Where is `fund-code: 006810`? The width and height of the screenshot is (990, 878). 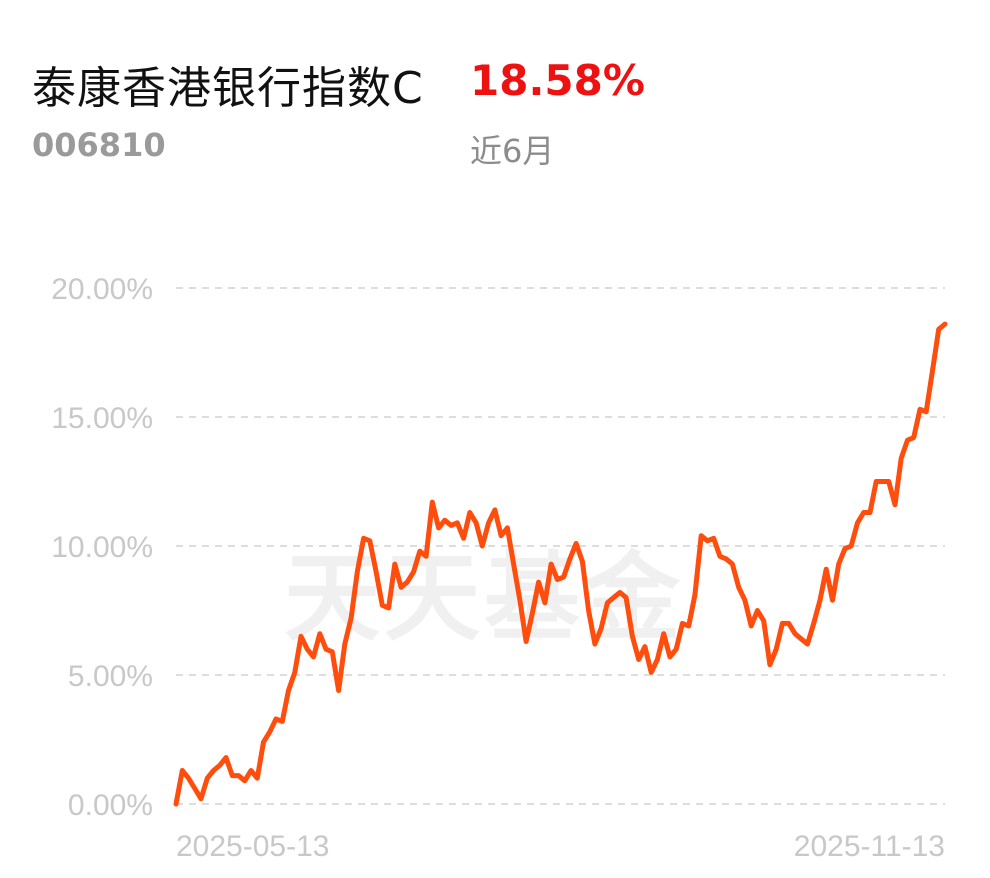
fund-code: 006810 is located at coordinates (99, 145).